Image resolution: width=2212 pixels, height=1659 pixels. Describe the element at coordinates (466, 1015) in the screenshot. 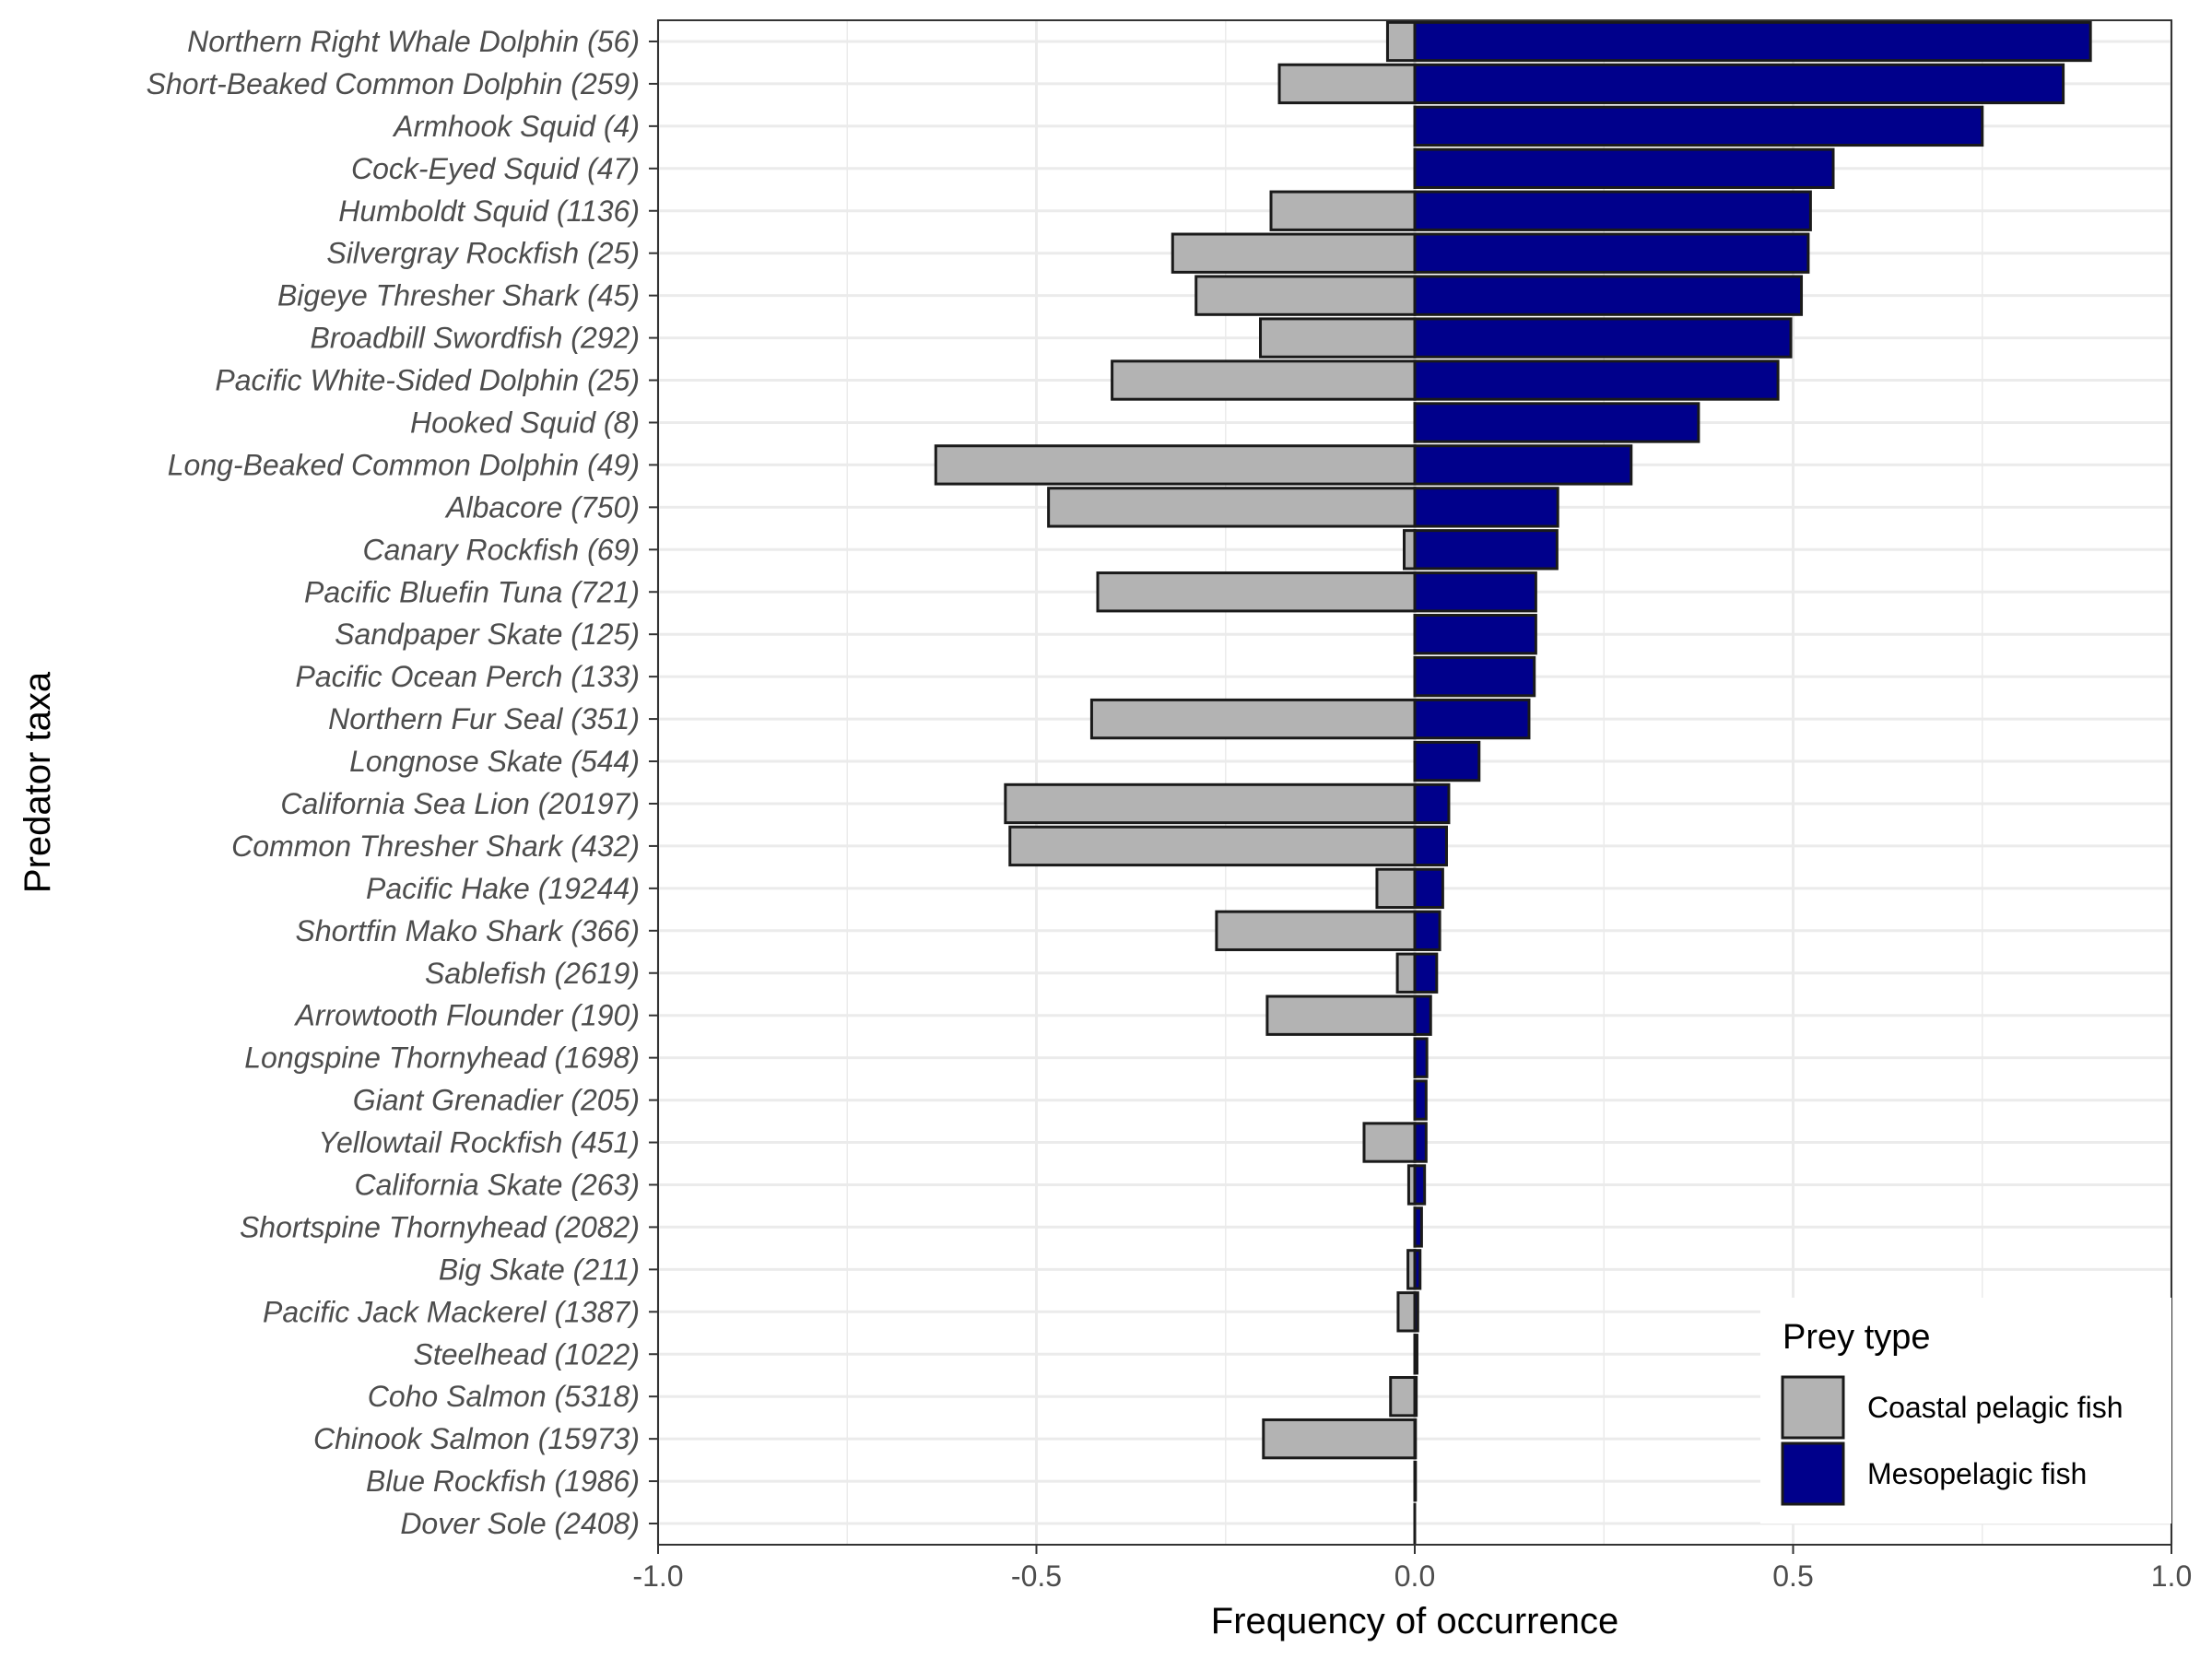

I see `y-tick-label: Arrowtooth Flounder (190)` at that location.